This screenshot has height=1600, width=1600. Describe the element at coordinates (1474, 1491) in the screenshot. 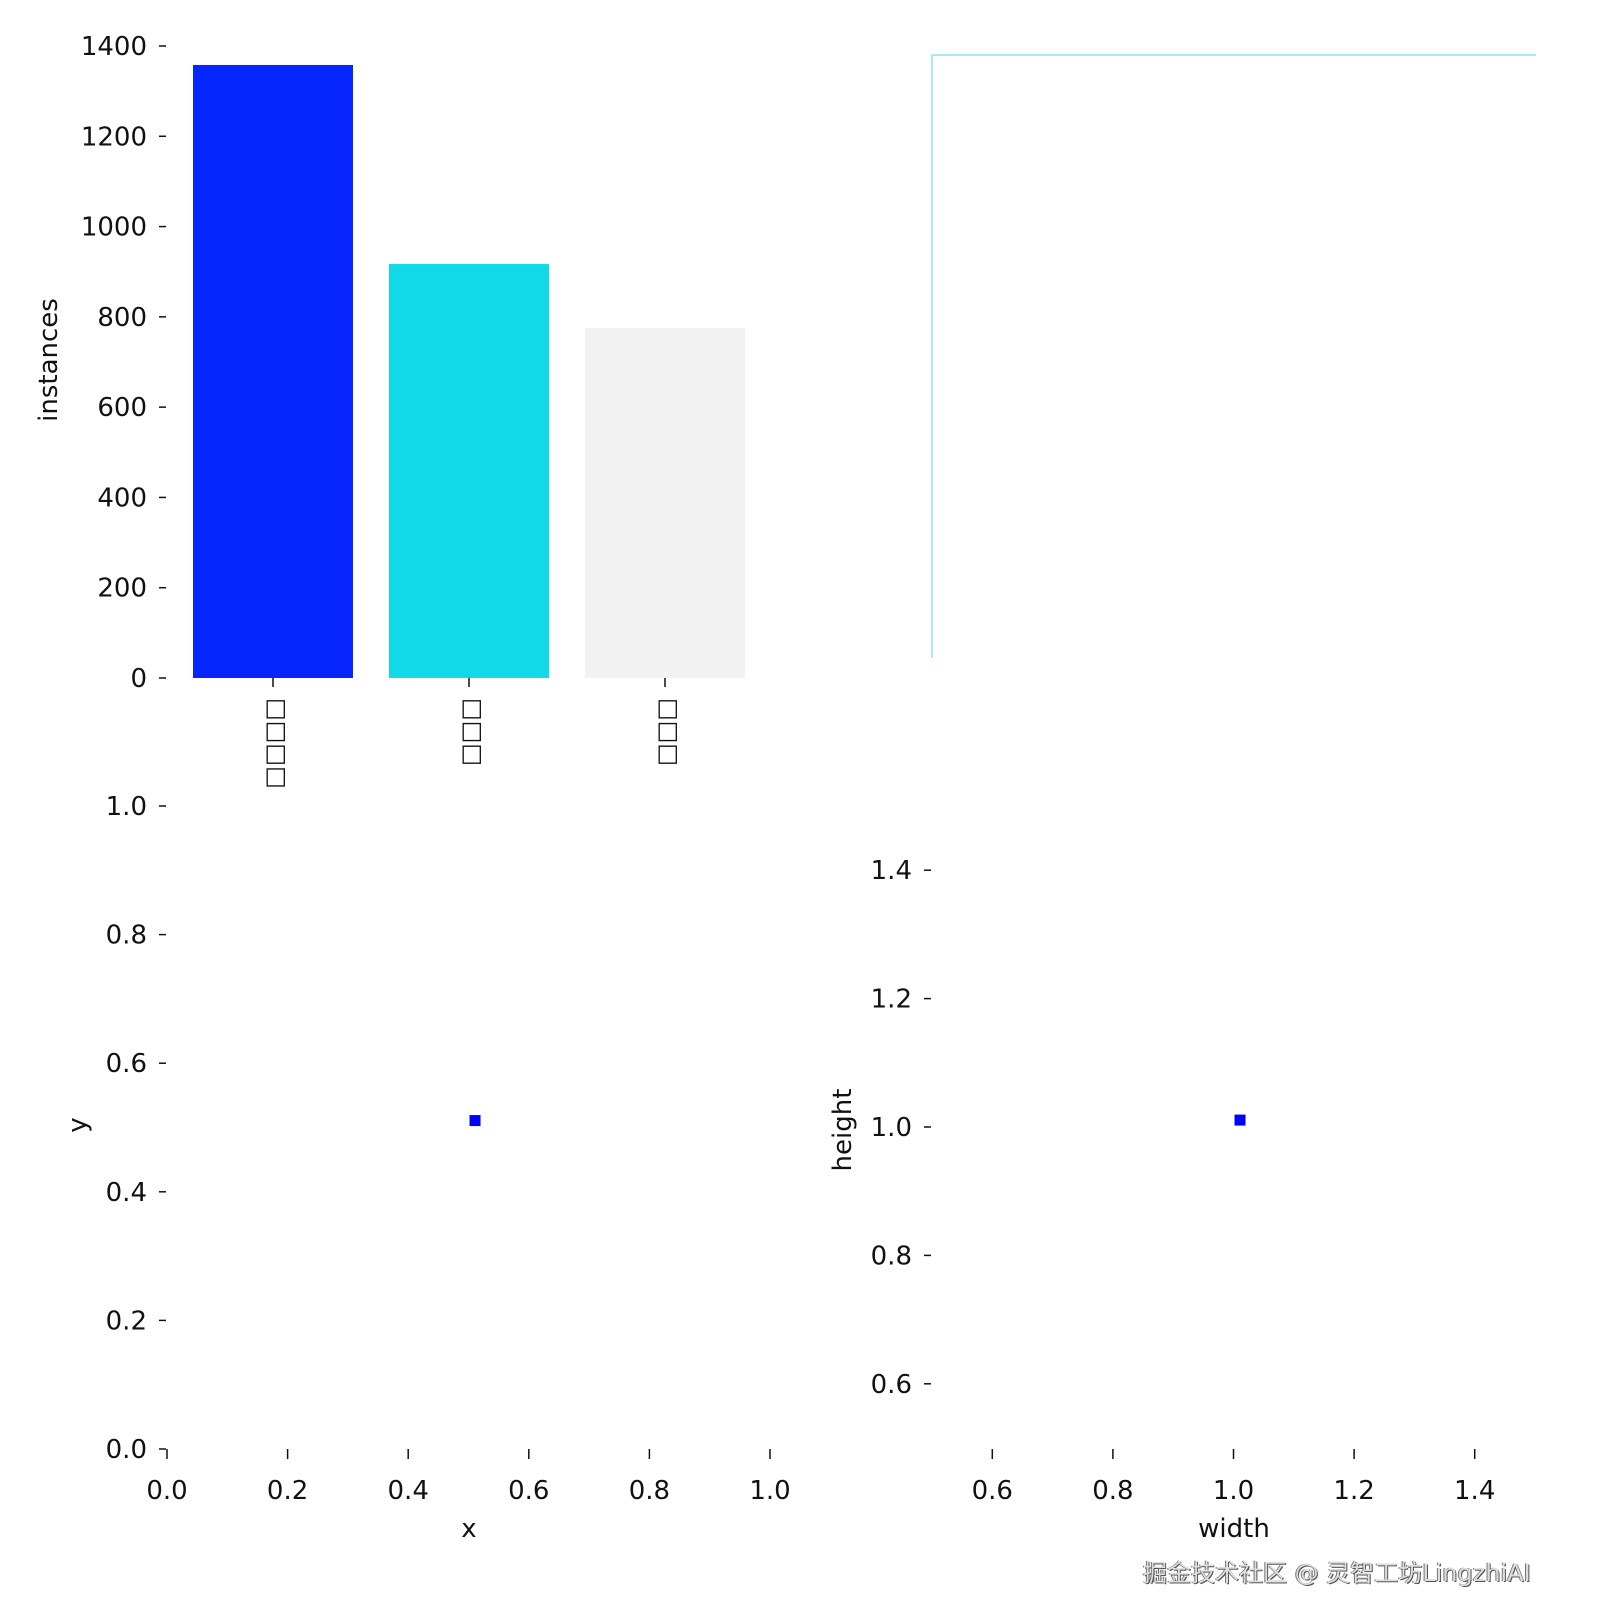

I see `x-tick-label: 1.4` at that location.